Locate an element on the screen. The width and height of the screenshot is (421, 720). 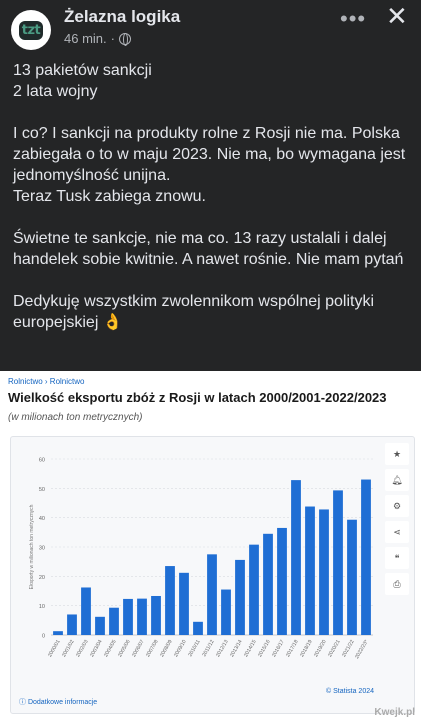
post-header: tzt Żelazna logika 46 min. · ••• ✕ is located at coordinates (210, 26).